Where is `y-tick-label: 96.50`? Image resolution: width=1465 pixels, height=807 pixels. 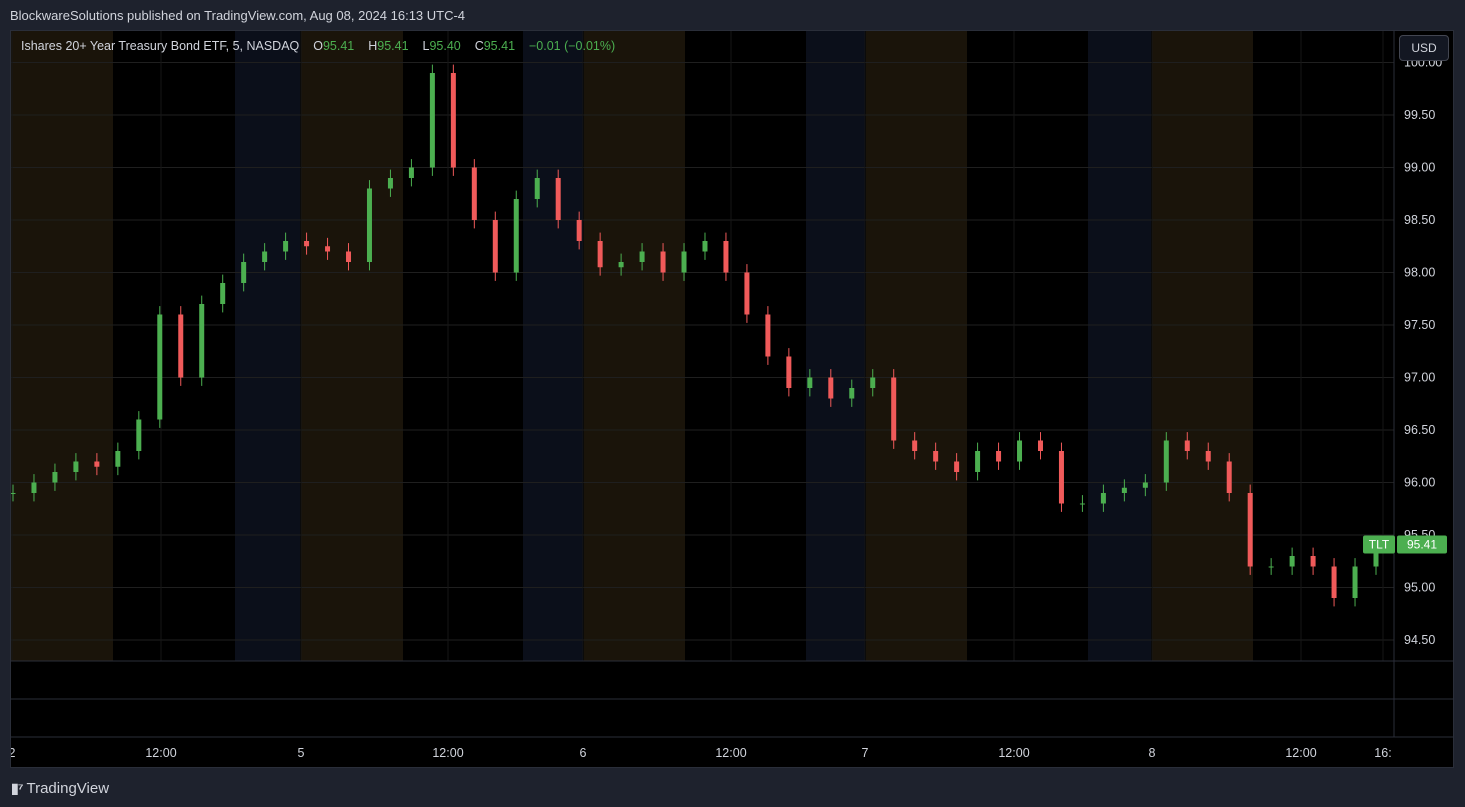
y-tick-label: 96.50 is located at coordinates (1419, 430).